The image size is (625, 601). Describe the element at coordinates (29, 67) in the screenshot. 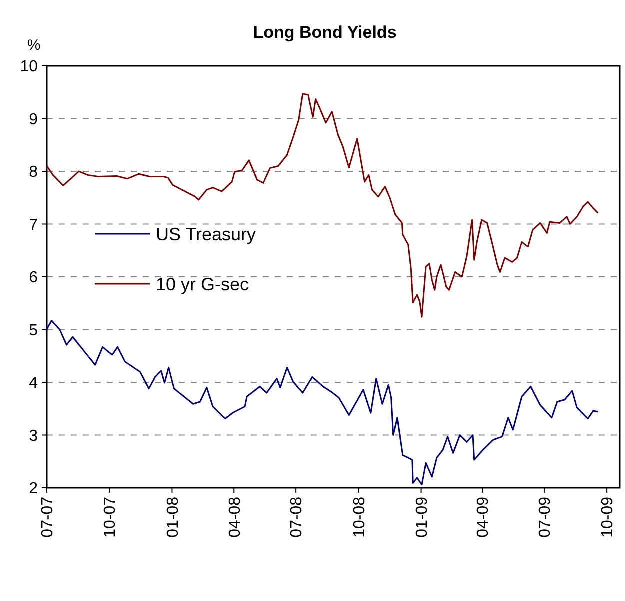

I see `y-tick-label: 10` at that location.